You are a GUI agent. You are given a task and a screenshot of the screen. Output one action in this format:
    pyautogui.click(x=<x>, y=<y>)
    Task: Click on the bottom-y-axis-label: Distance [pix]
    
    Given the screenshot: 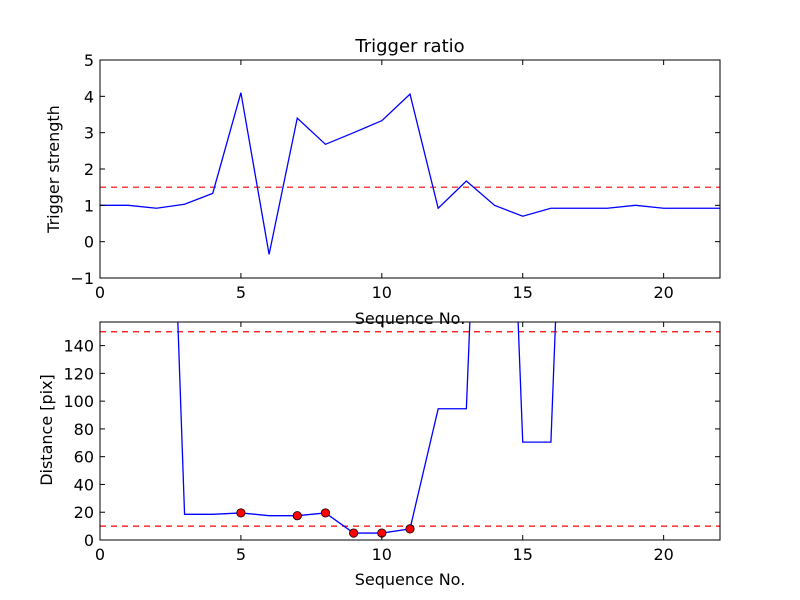 What is the action you would take?
    pyautogui.click(x=46, y=430)
    